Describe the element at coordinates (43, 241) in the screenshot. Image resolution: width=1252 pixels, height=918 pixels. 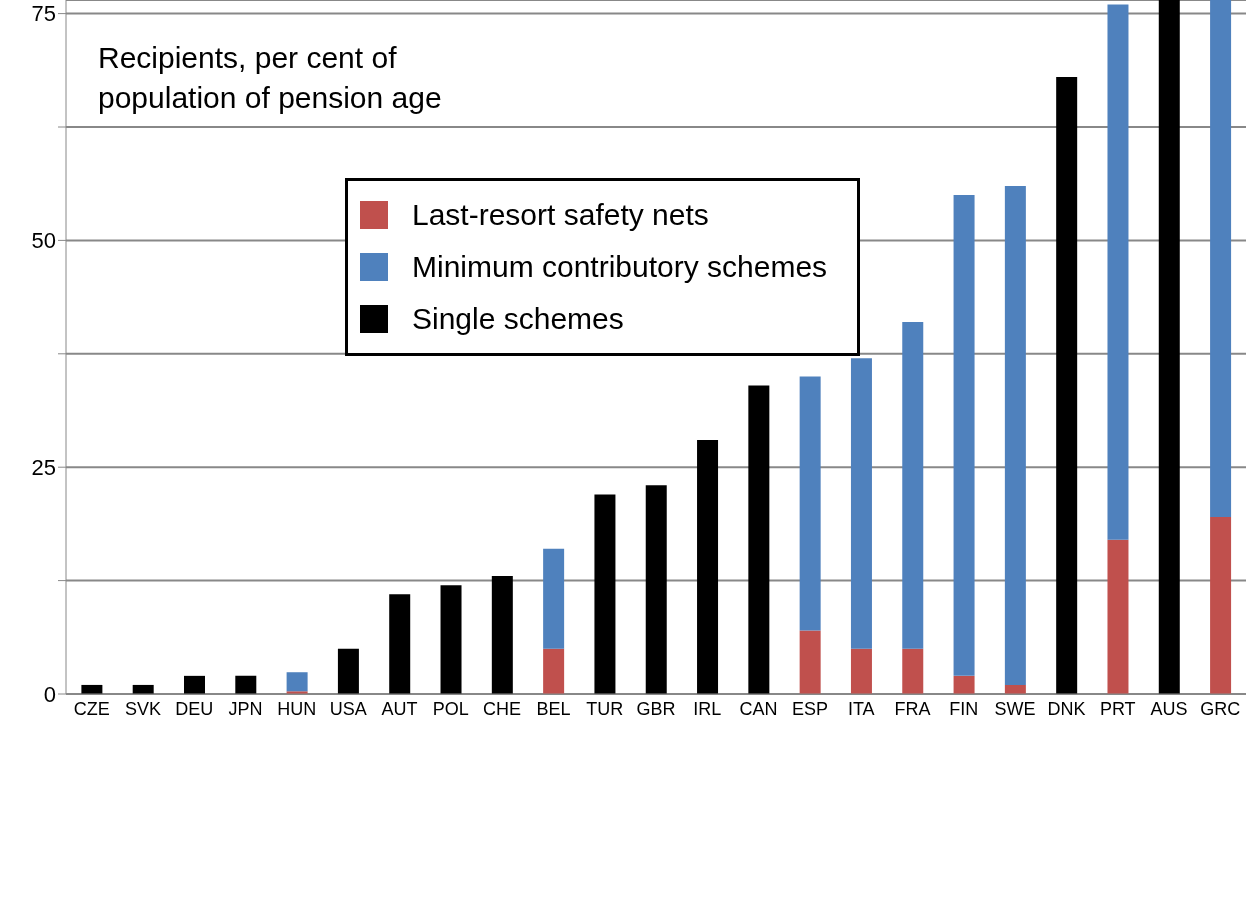
I see `y-tick-label: 50` at that location.